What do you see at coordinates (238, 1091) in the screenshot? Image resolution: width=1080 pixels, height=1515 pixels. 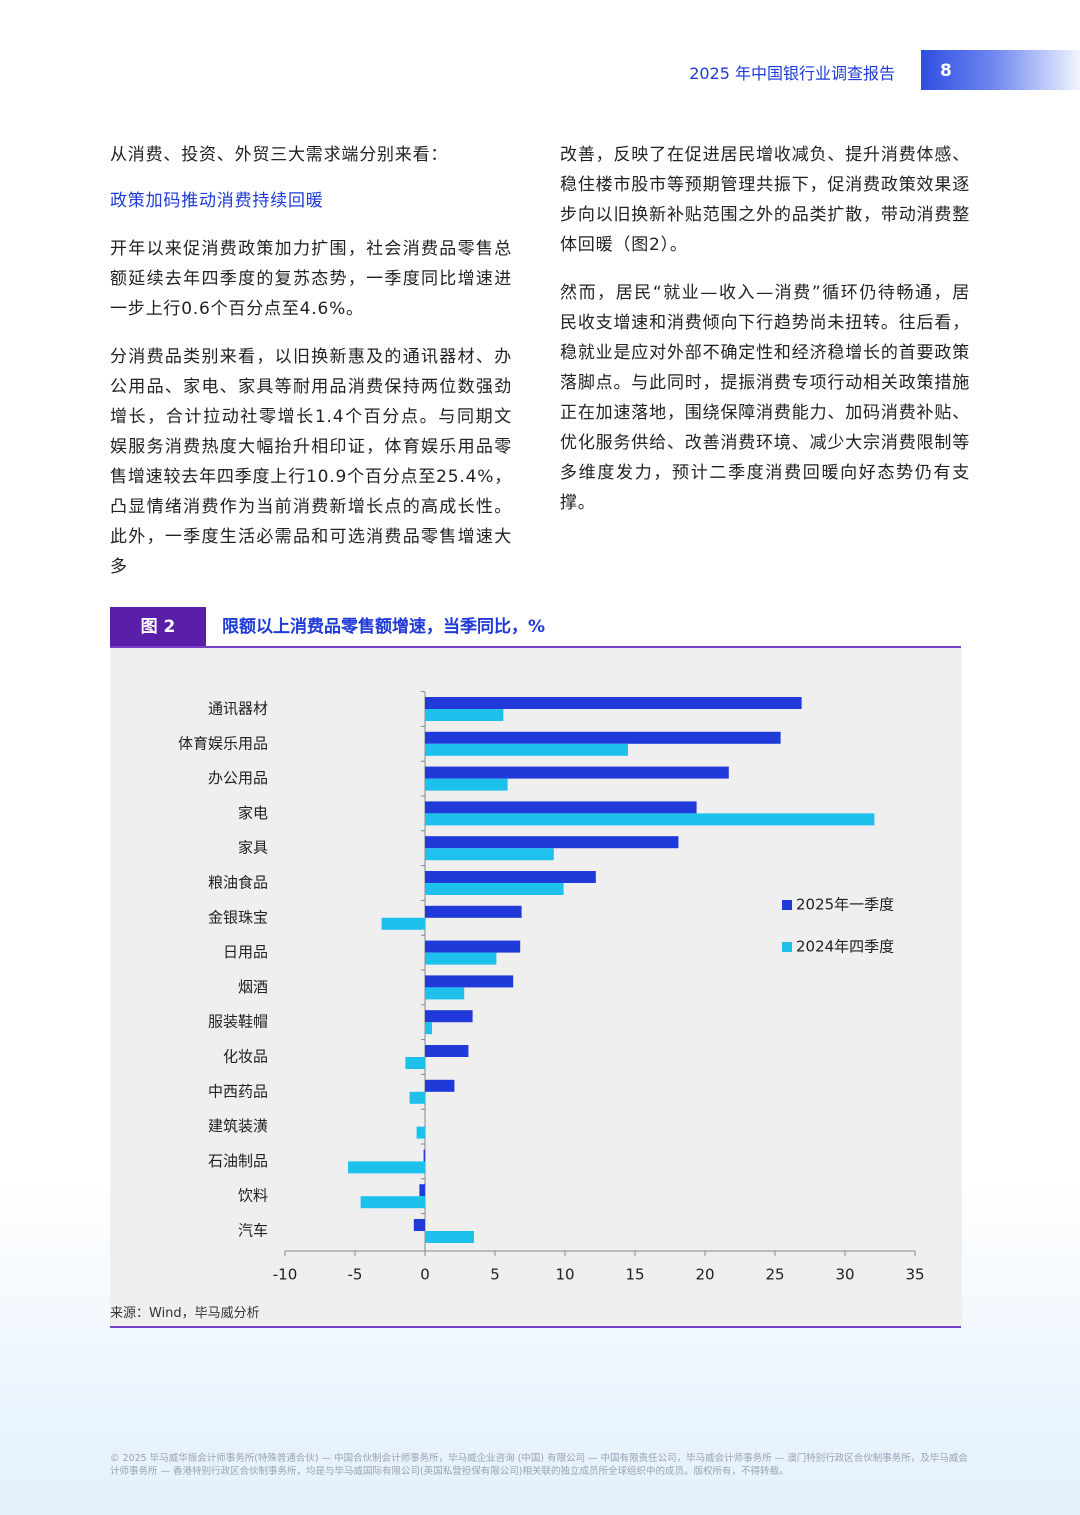 I see `category-label: 中西药品` at bounding box center [238, 1091].